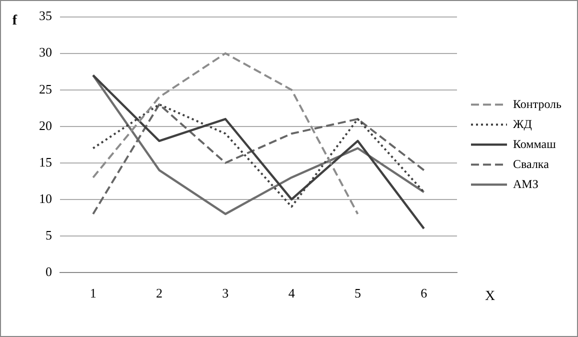 This screenshot has height=337, width=578. Describe the element at coordinates (45, 52) in the screenshot. I see `y-tick-label: 30` at that location.